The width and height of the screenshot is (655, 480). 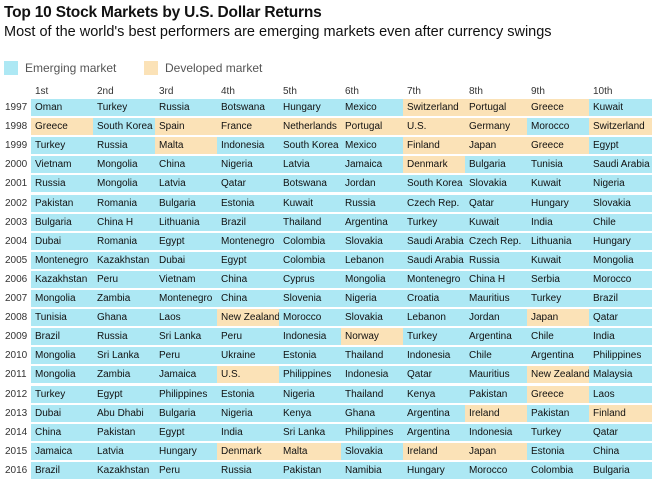 What do you see at coordinates (496, 356) in the screenshot?
I see `cell-emerging-market: Chile` at bounding box center [496, 356].